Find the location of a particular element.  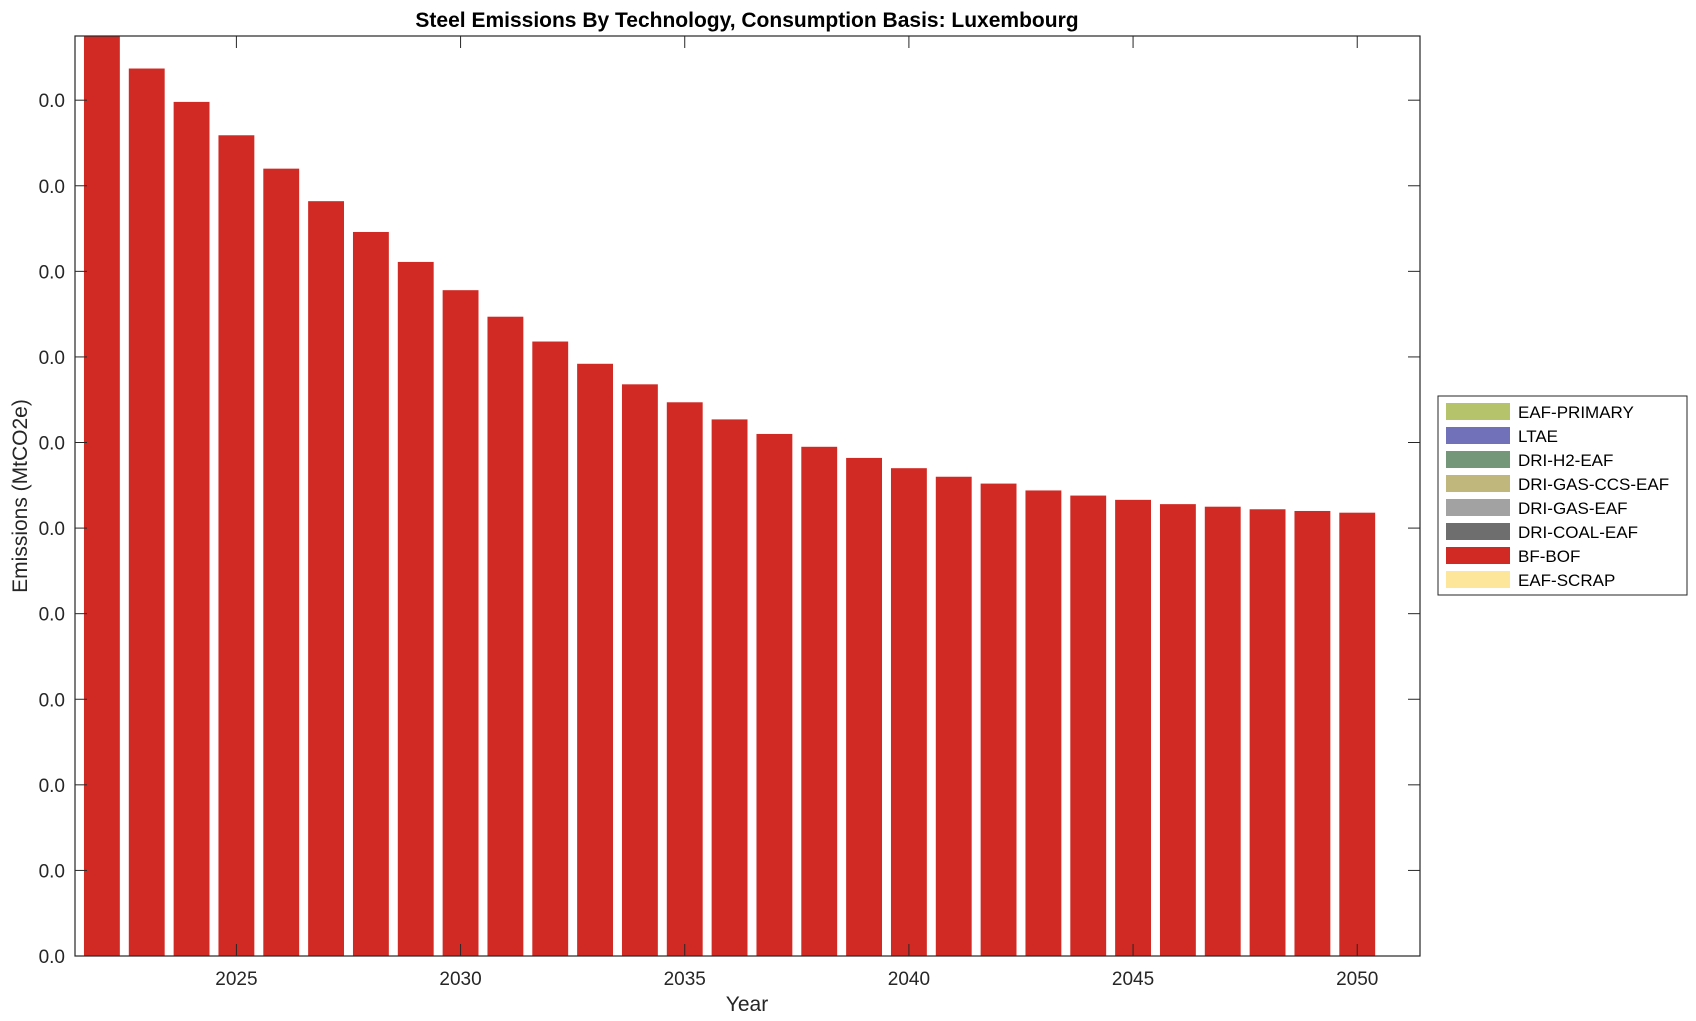

x-tick-label: 2050 is located at coordinates (1357, 979).